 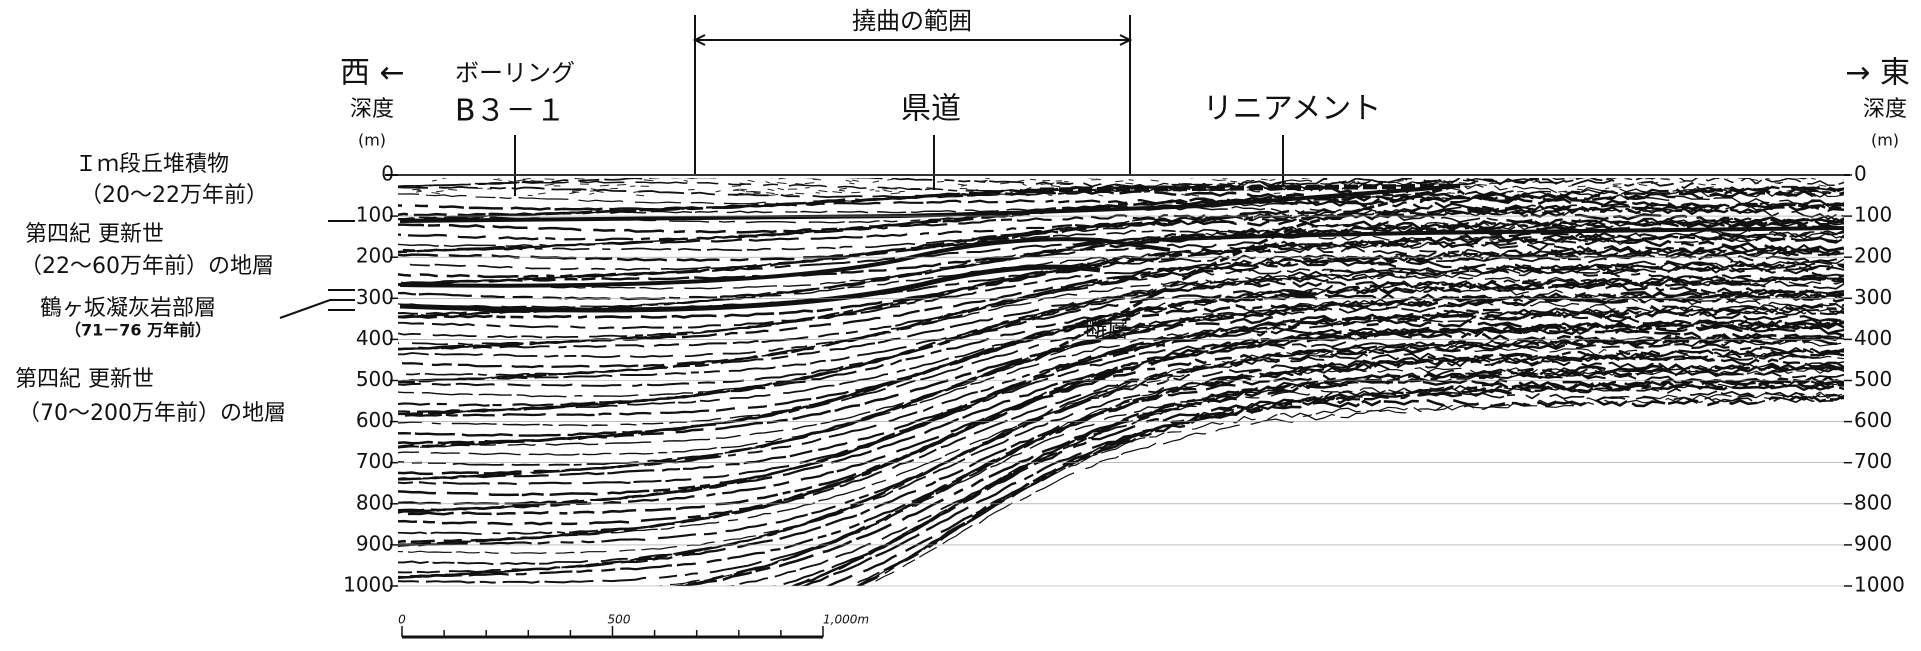 What do you see at coordinates (152, 413) in the screenshot?
I see `stratum-age: （70～200万年前）の地層` at bounding box center [152, 413].